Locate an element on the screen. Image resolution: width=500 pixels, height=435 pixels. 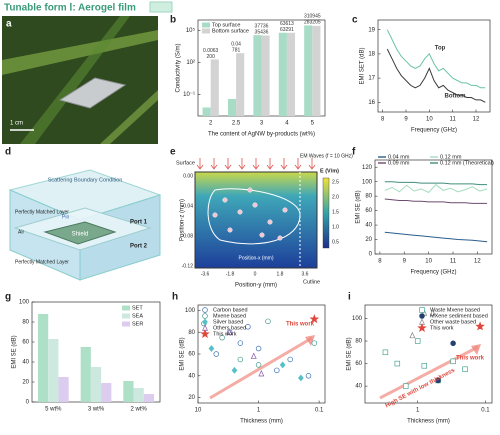
shield-label: Shield is located at coordinates (80, 235).